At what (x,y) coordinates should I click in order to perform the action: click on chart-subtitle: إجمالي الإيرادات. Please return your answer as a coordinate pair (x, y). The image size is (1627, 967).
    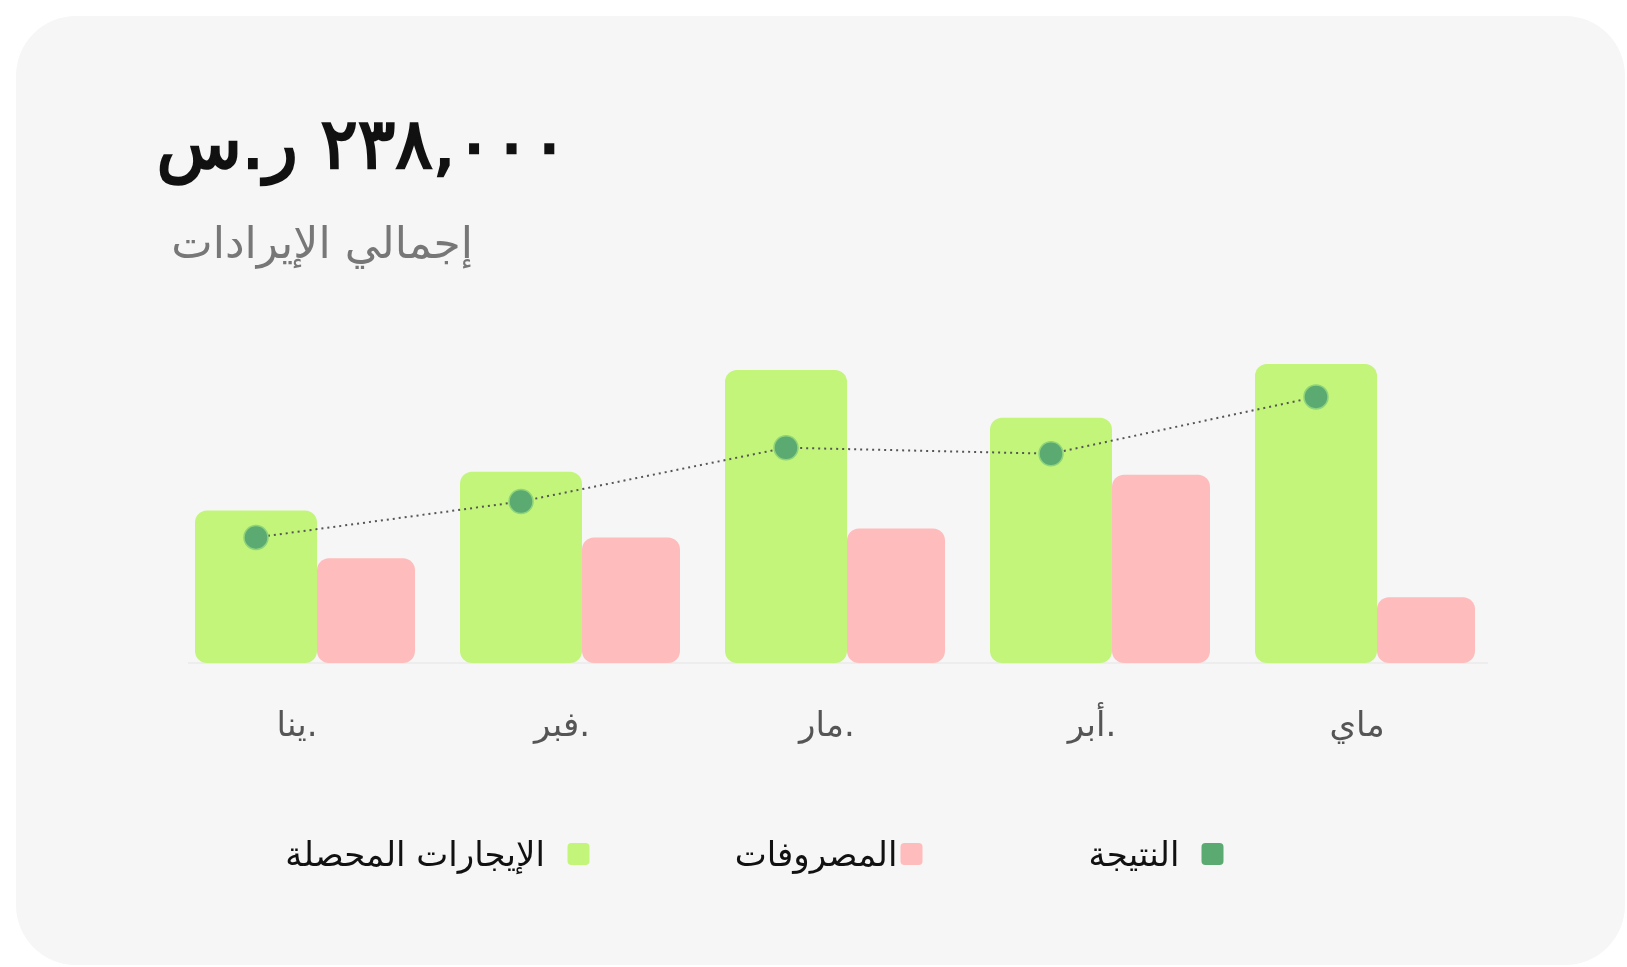
    Looking at the image, I should click on (322, 243).